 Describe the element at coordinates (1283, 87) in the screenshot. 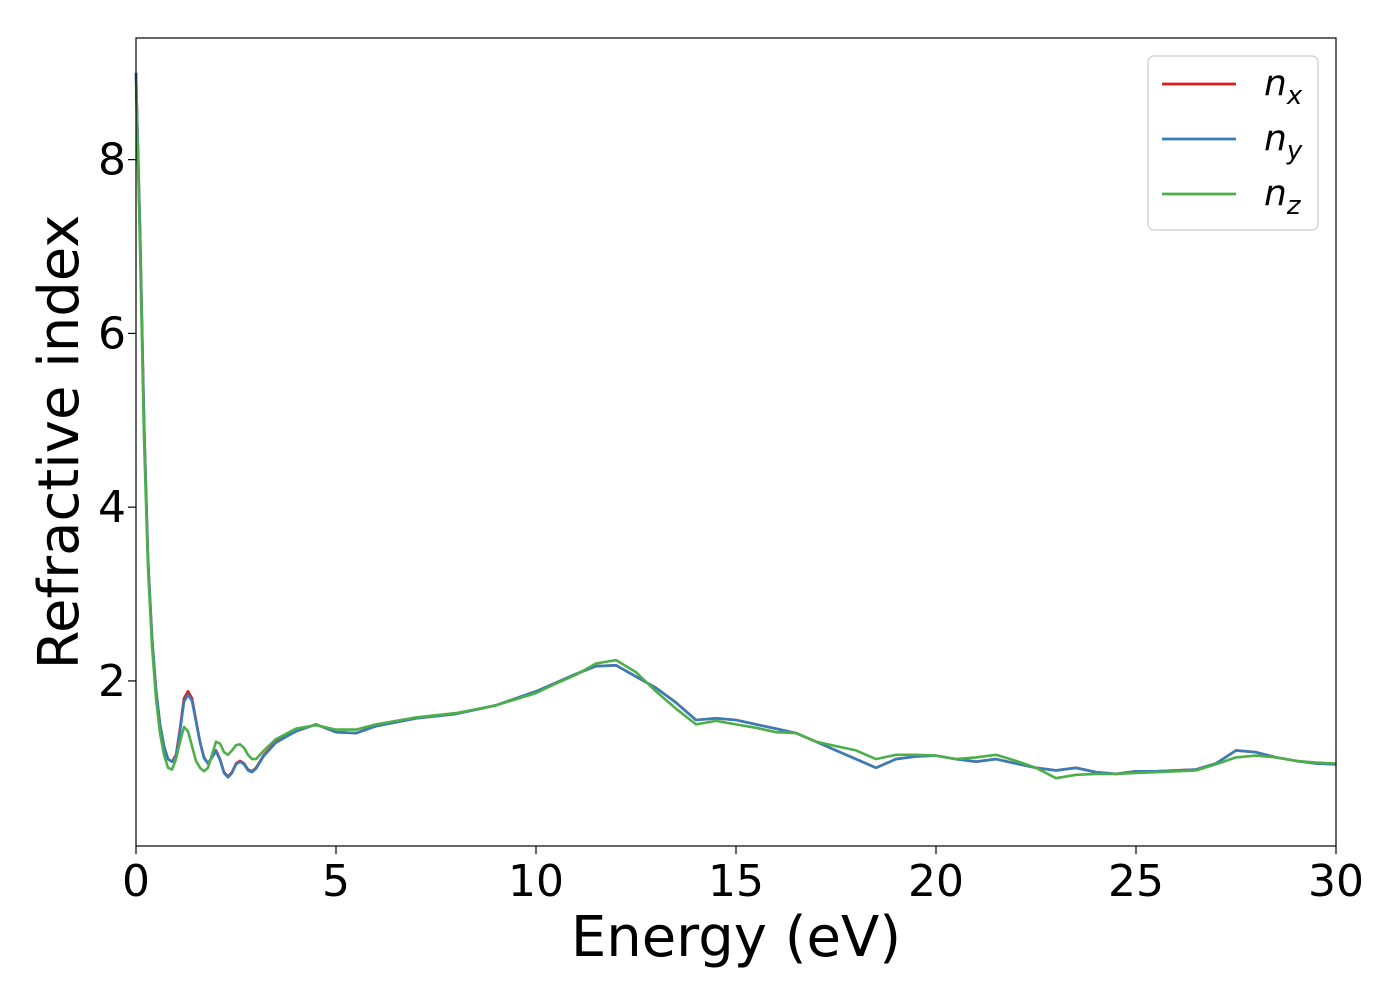

I see `legend-label-x: nx` at that location.